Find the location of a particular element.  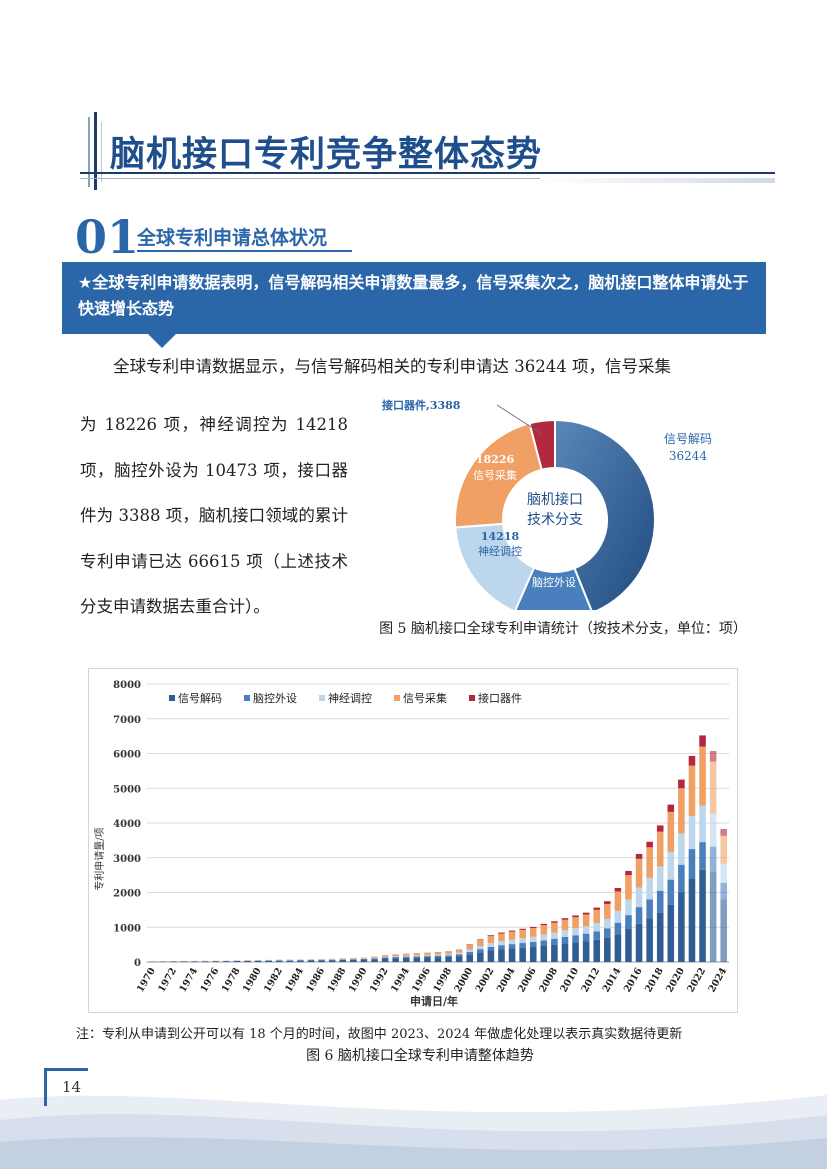

x-tick-label: 1996 is located at coordinates (421, 980).